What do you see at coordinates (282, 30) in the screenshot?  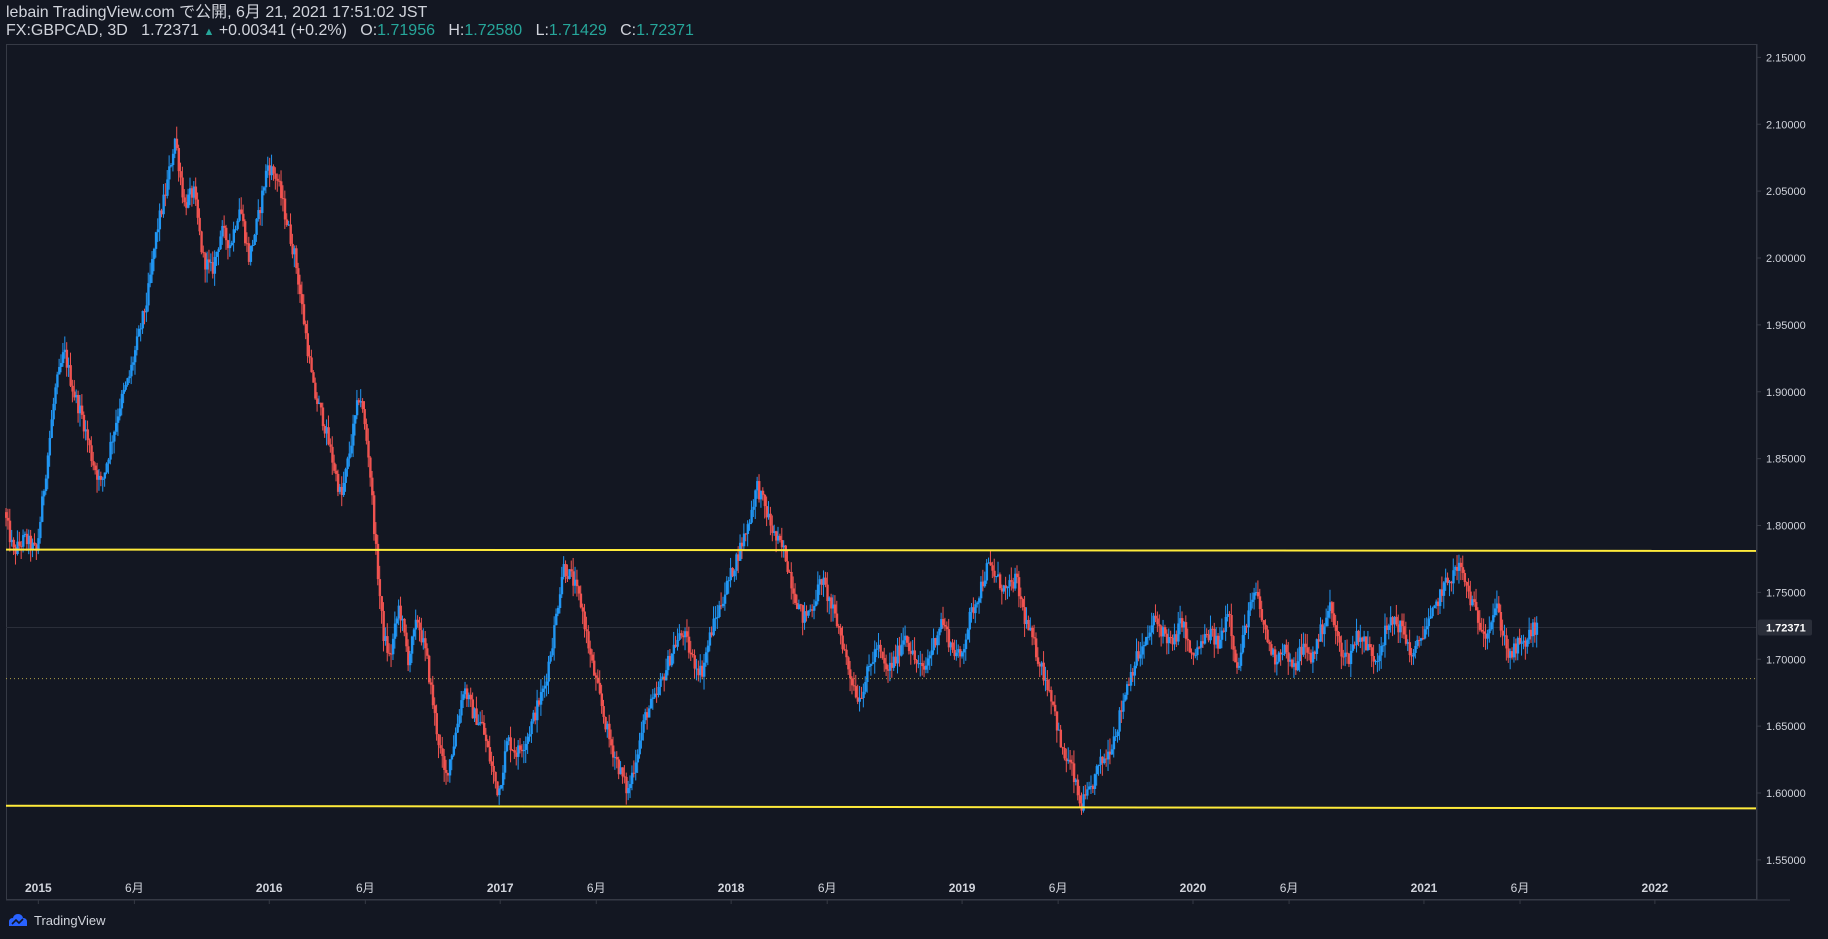 I see `change-value: +0.00341 (+0.2%)` at bounding box center [282, 30].